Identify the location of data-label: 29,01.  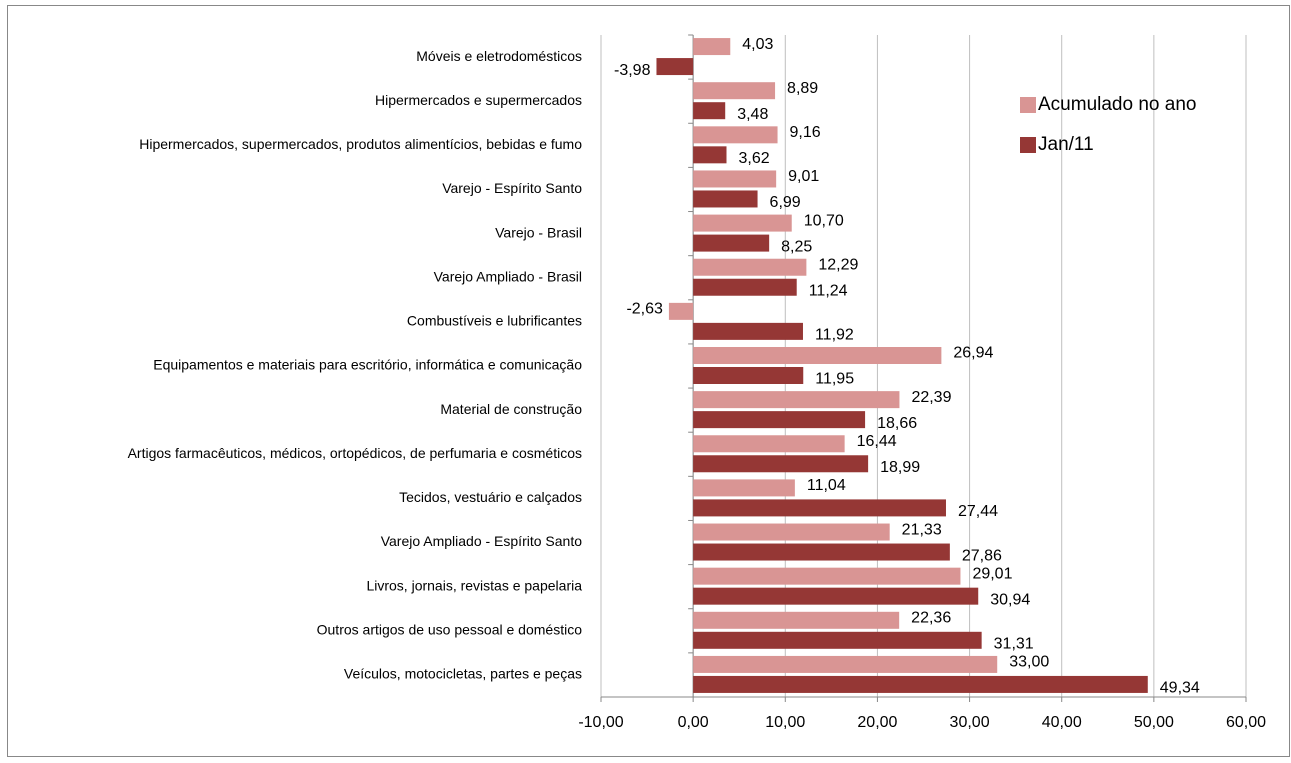
(992, 573).